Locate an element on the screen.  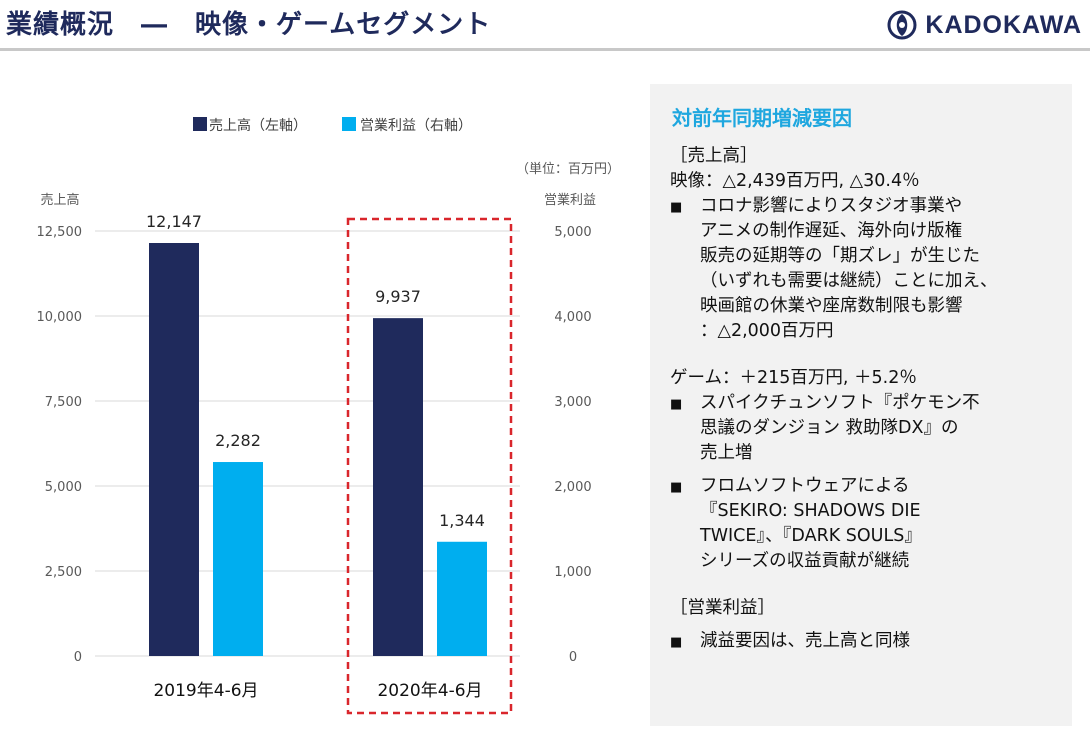
video-bullet-line: 映画館の休業や座席数制限も影響 is located at coordinates (831, 306).